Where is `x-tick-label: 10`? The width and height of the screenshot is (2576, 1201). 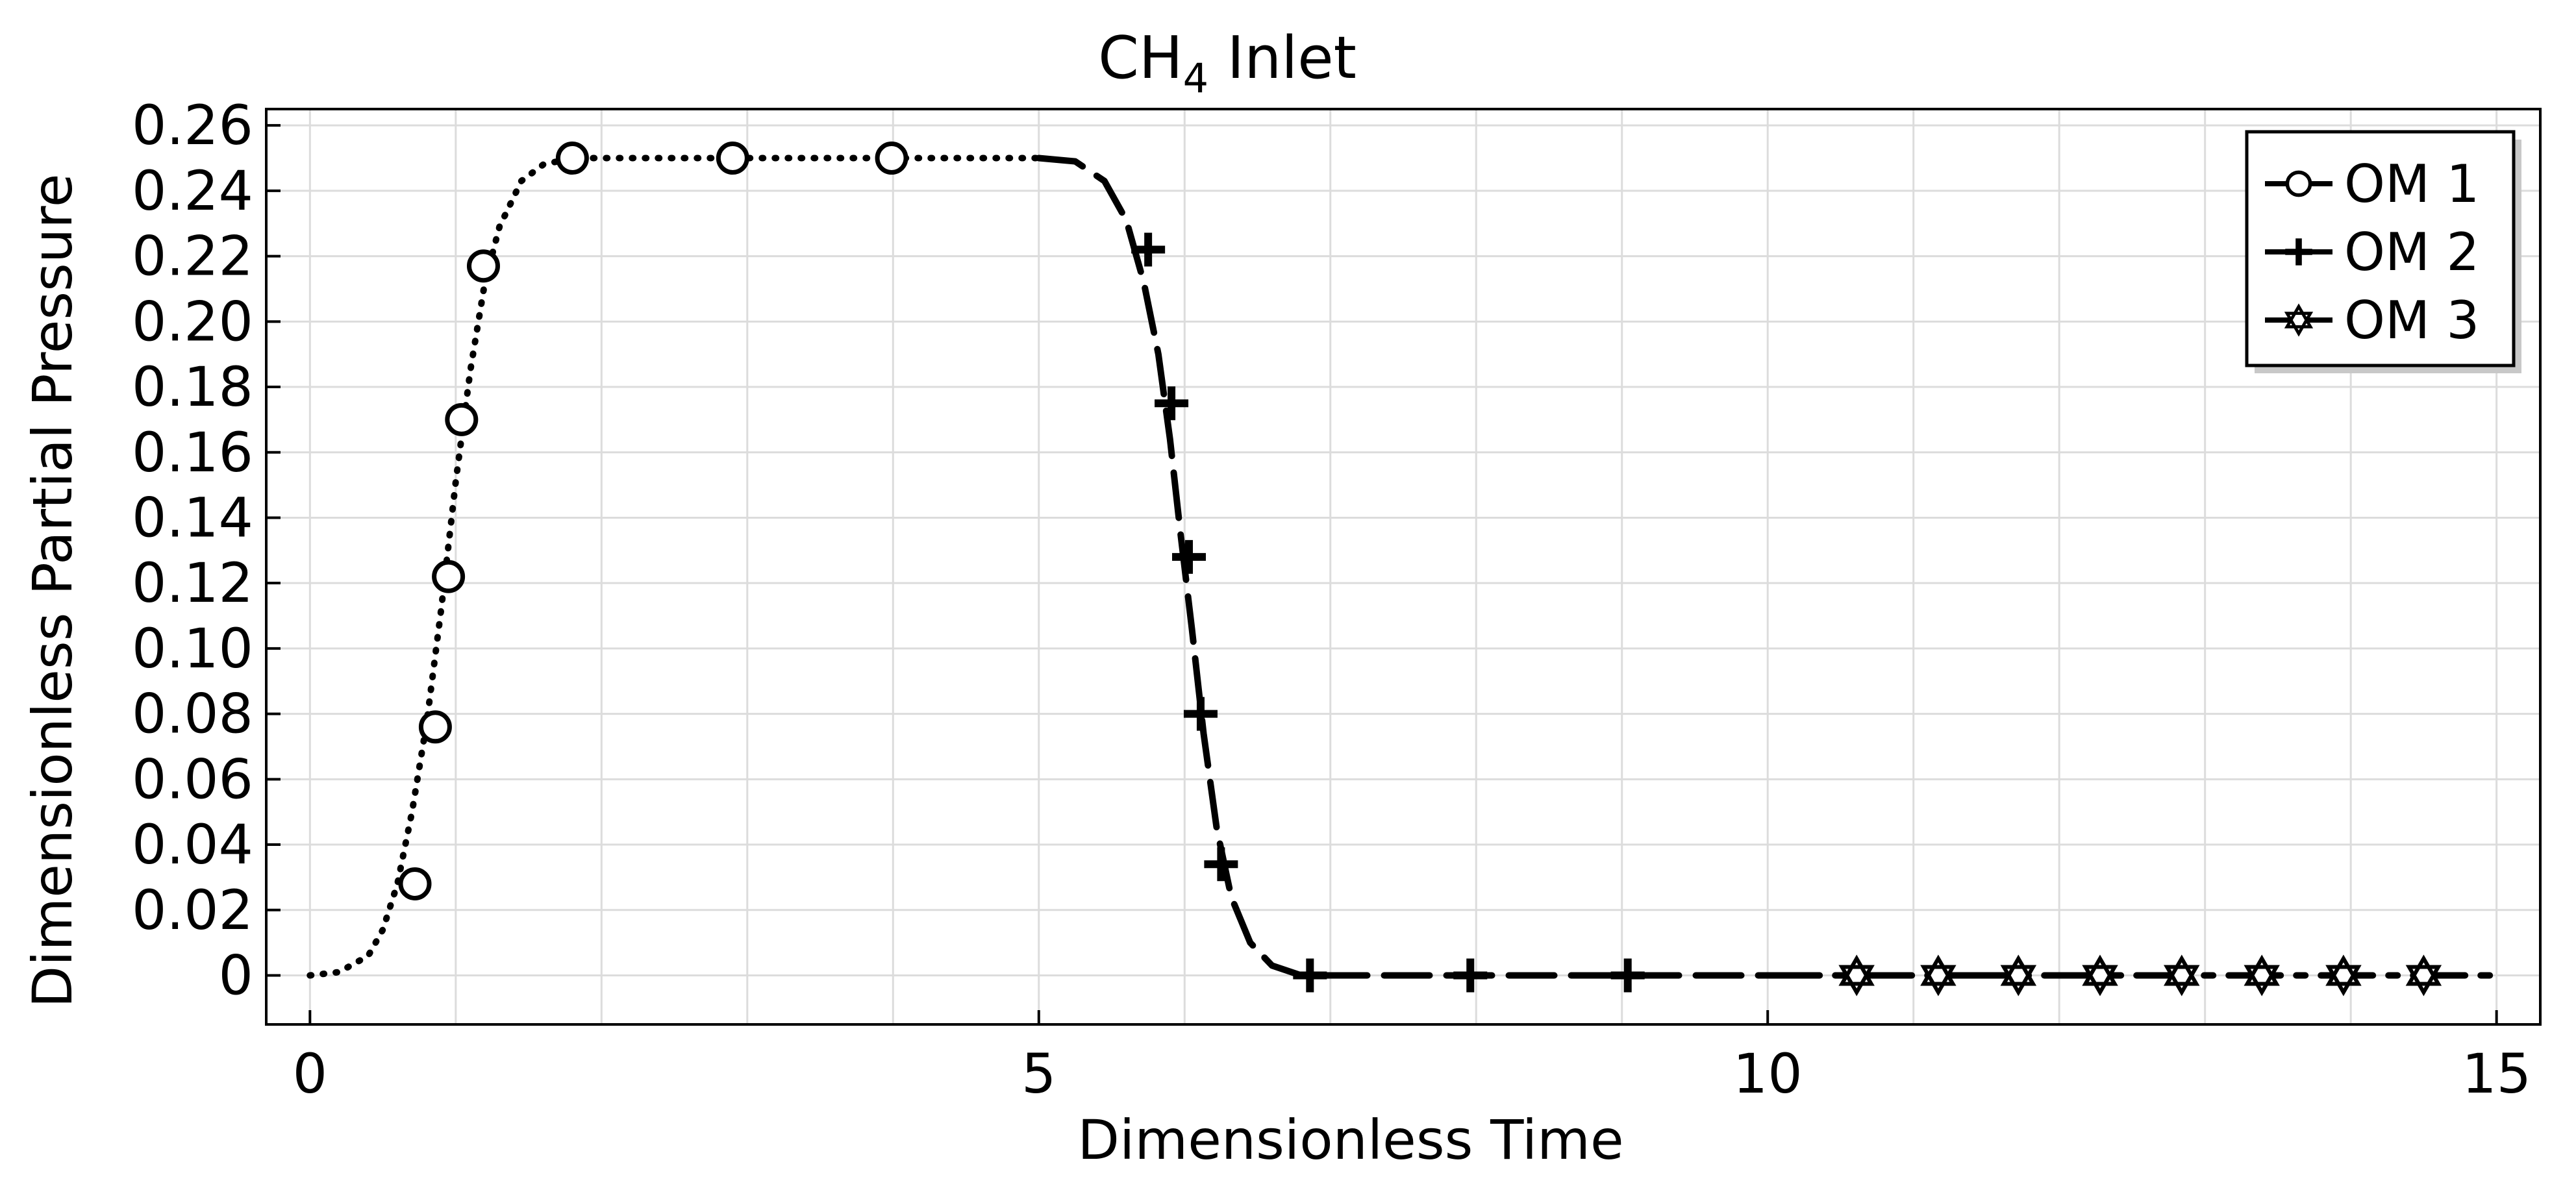 x-tick-label: 10 is located at coordinates (1768, 1074).